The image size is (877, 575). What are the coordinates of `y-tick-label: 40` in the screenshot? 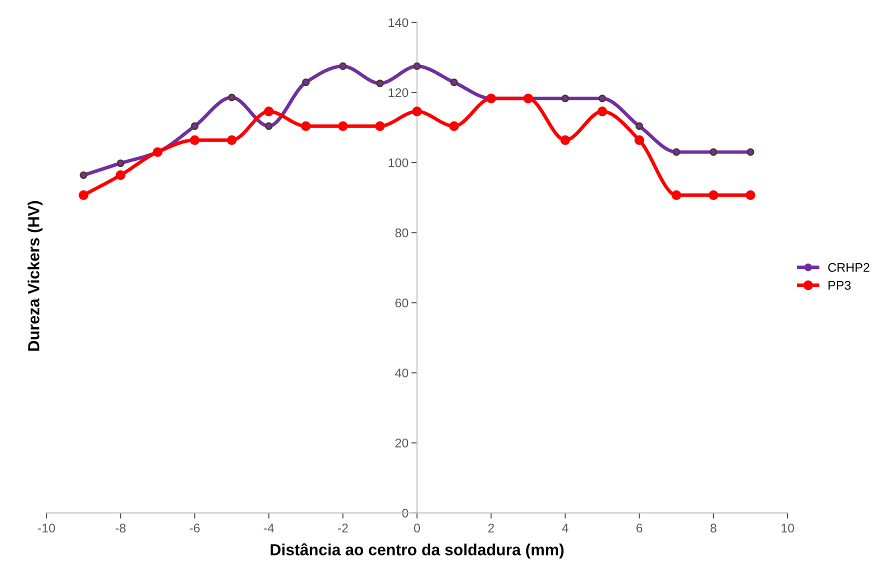 It's located at (401, 373).